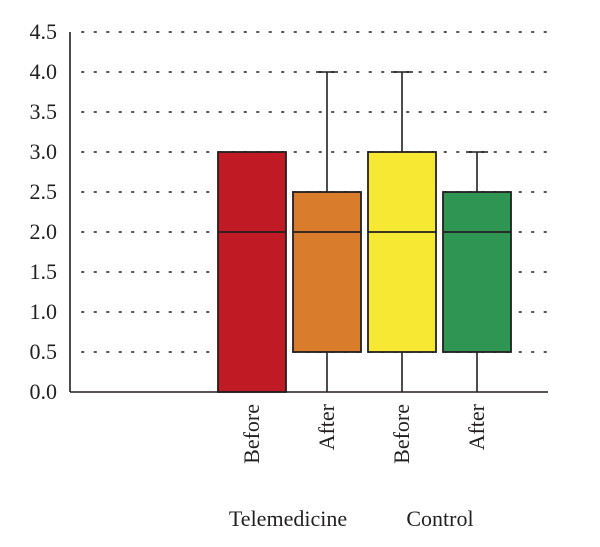 This screenshot has height=547, width=600. Describe the element at coordinates (44, 111) in the screenshot. I see `y-tick-label: 3.5` at that location.